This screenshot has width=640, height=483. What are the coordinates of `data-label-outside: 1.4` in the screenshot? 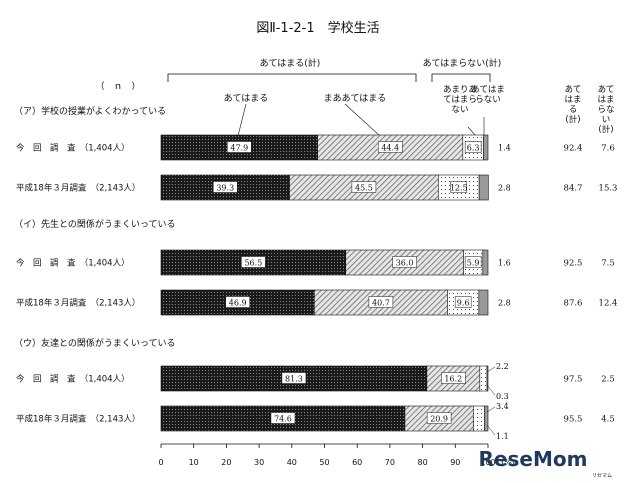 It's located at (504, 148).